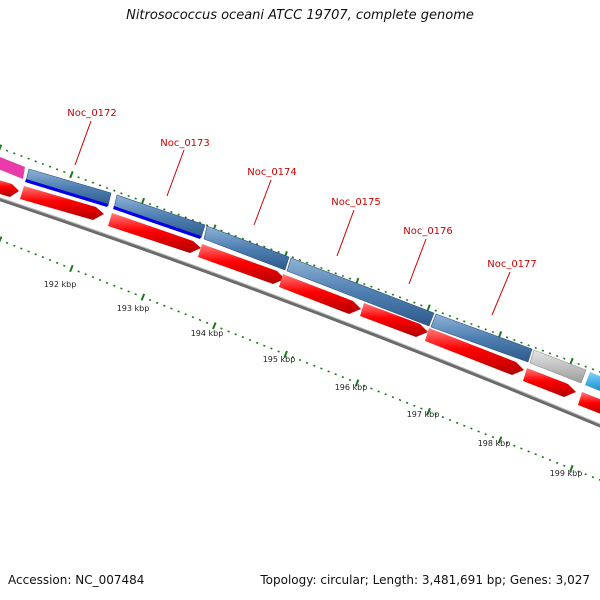 The image size is (600, 600). What do you see at coordinates (512, 264) in the screenshot?
I see `gene-label-noc-0177: Noc_0177` at bounding box center [512, 264].